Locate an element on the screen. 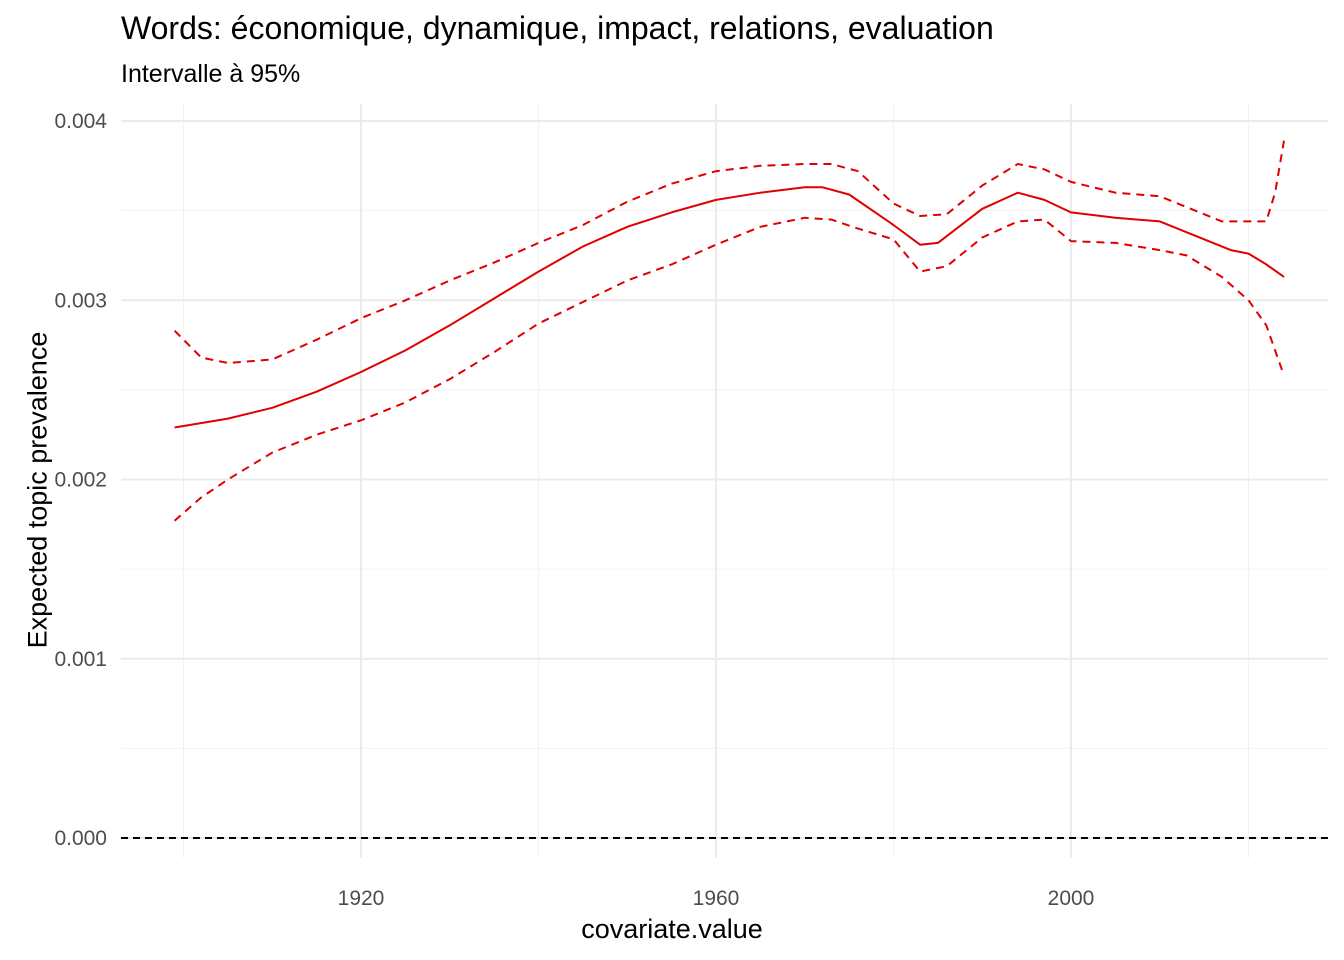 The width and height of the screenshot is (1344, 960). y-tick-label: 0.001 is located at coordinates (80, 659).